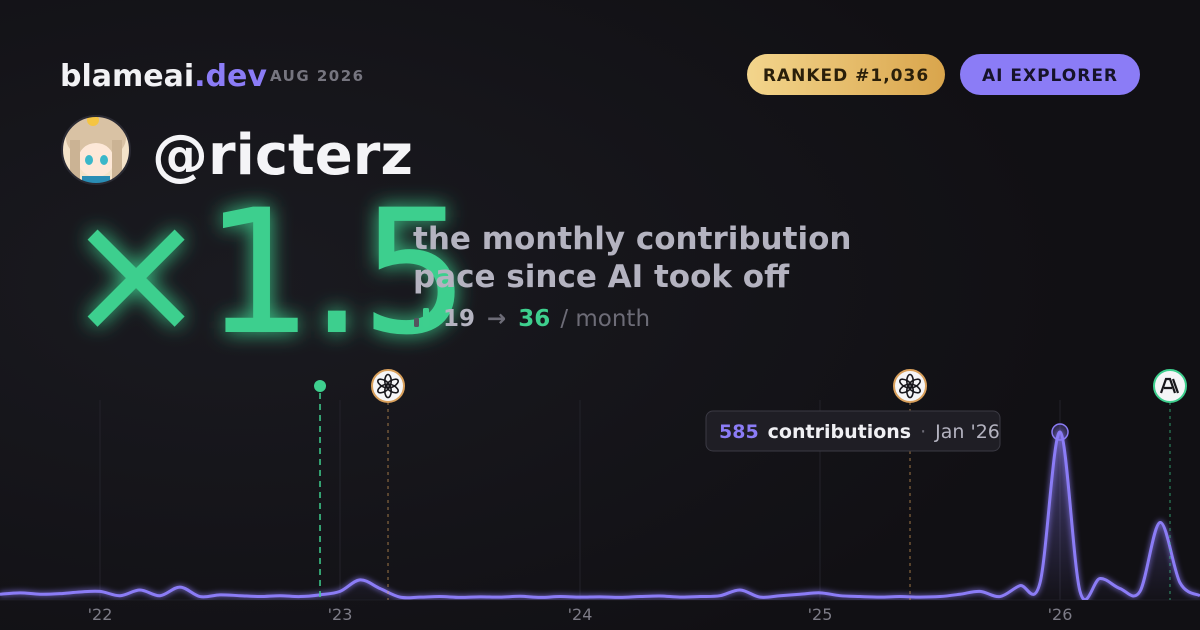 The image size is (1200, 630). I want to click on handle: @ricterz, so click(282, 155).